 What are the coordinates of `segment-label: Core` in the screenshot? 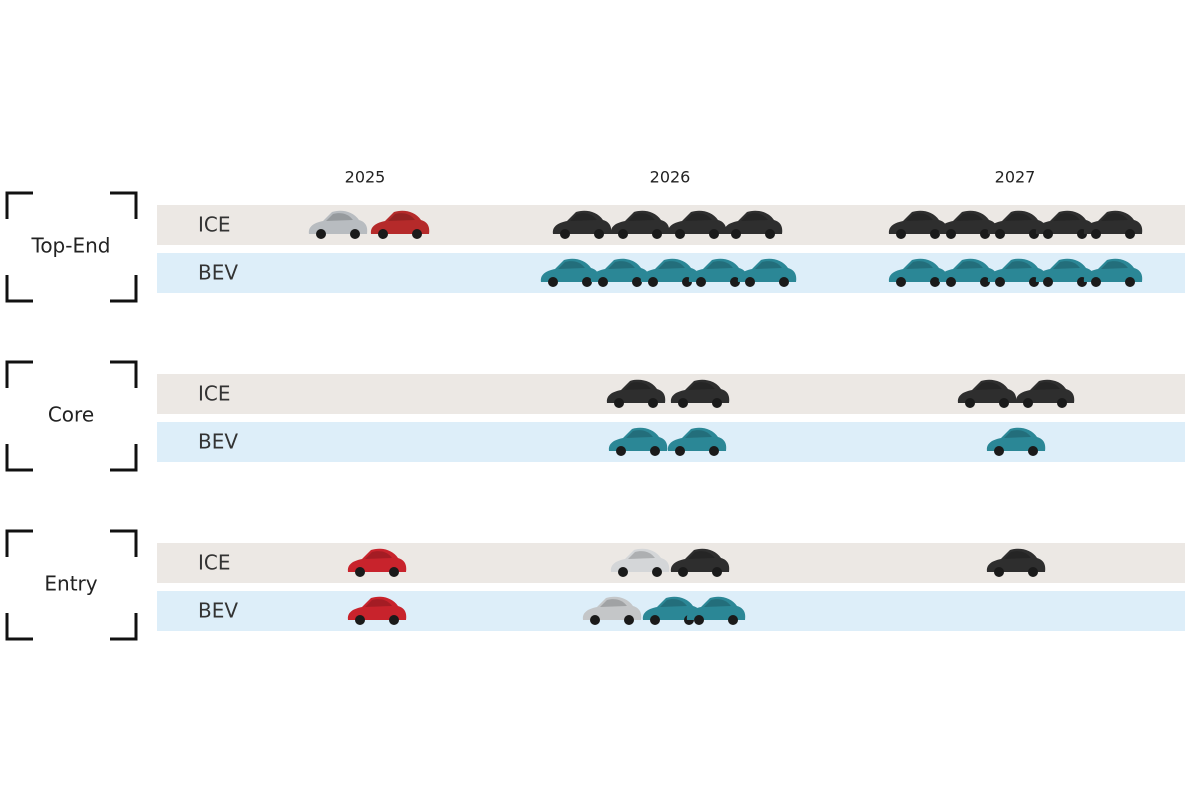 It's located at (71, 415).